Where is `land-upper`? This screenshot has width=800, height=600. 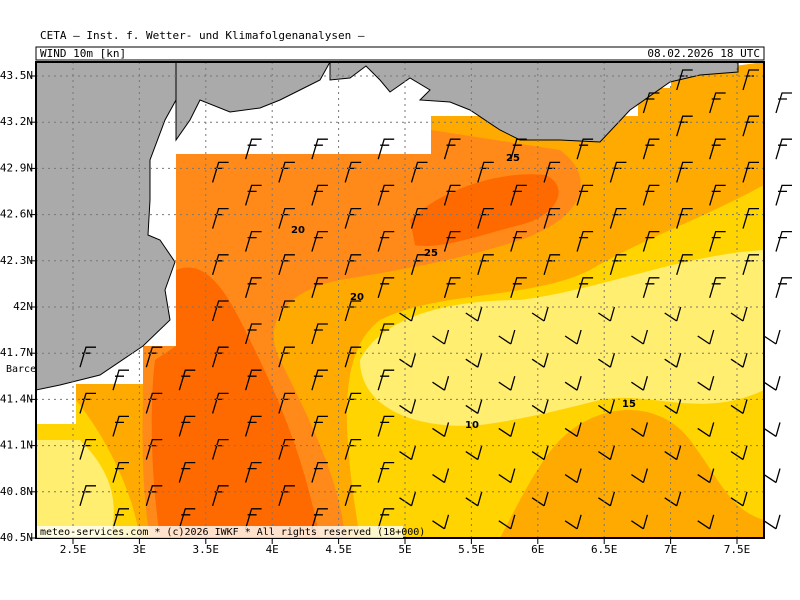
land-upper is located at coordinates (253, 102).